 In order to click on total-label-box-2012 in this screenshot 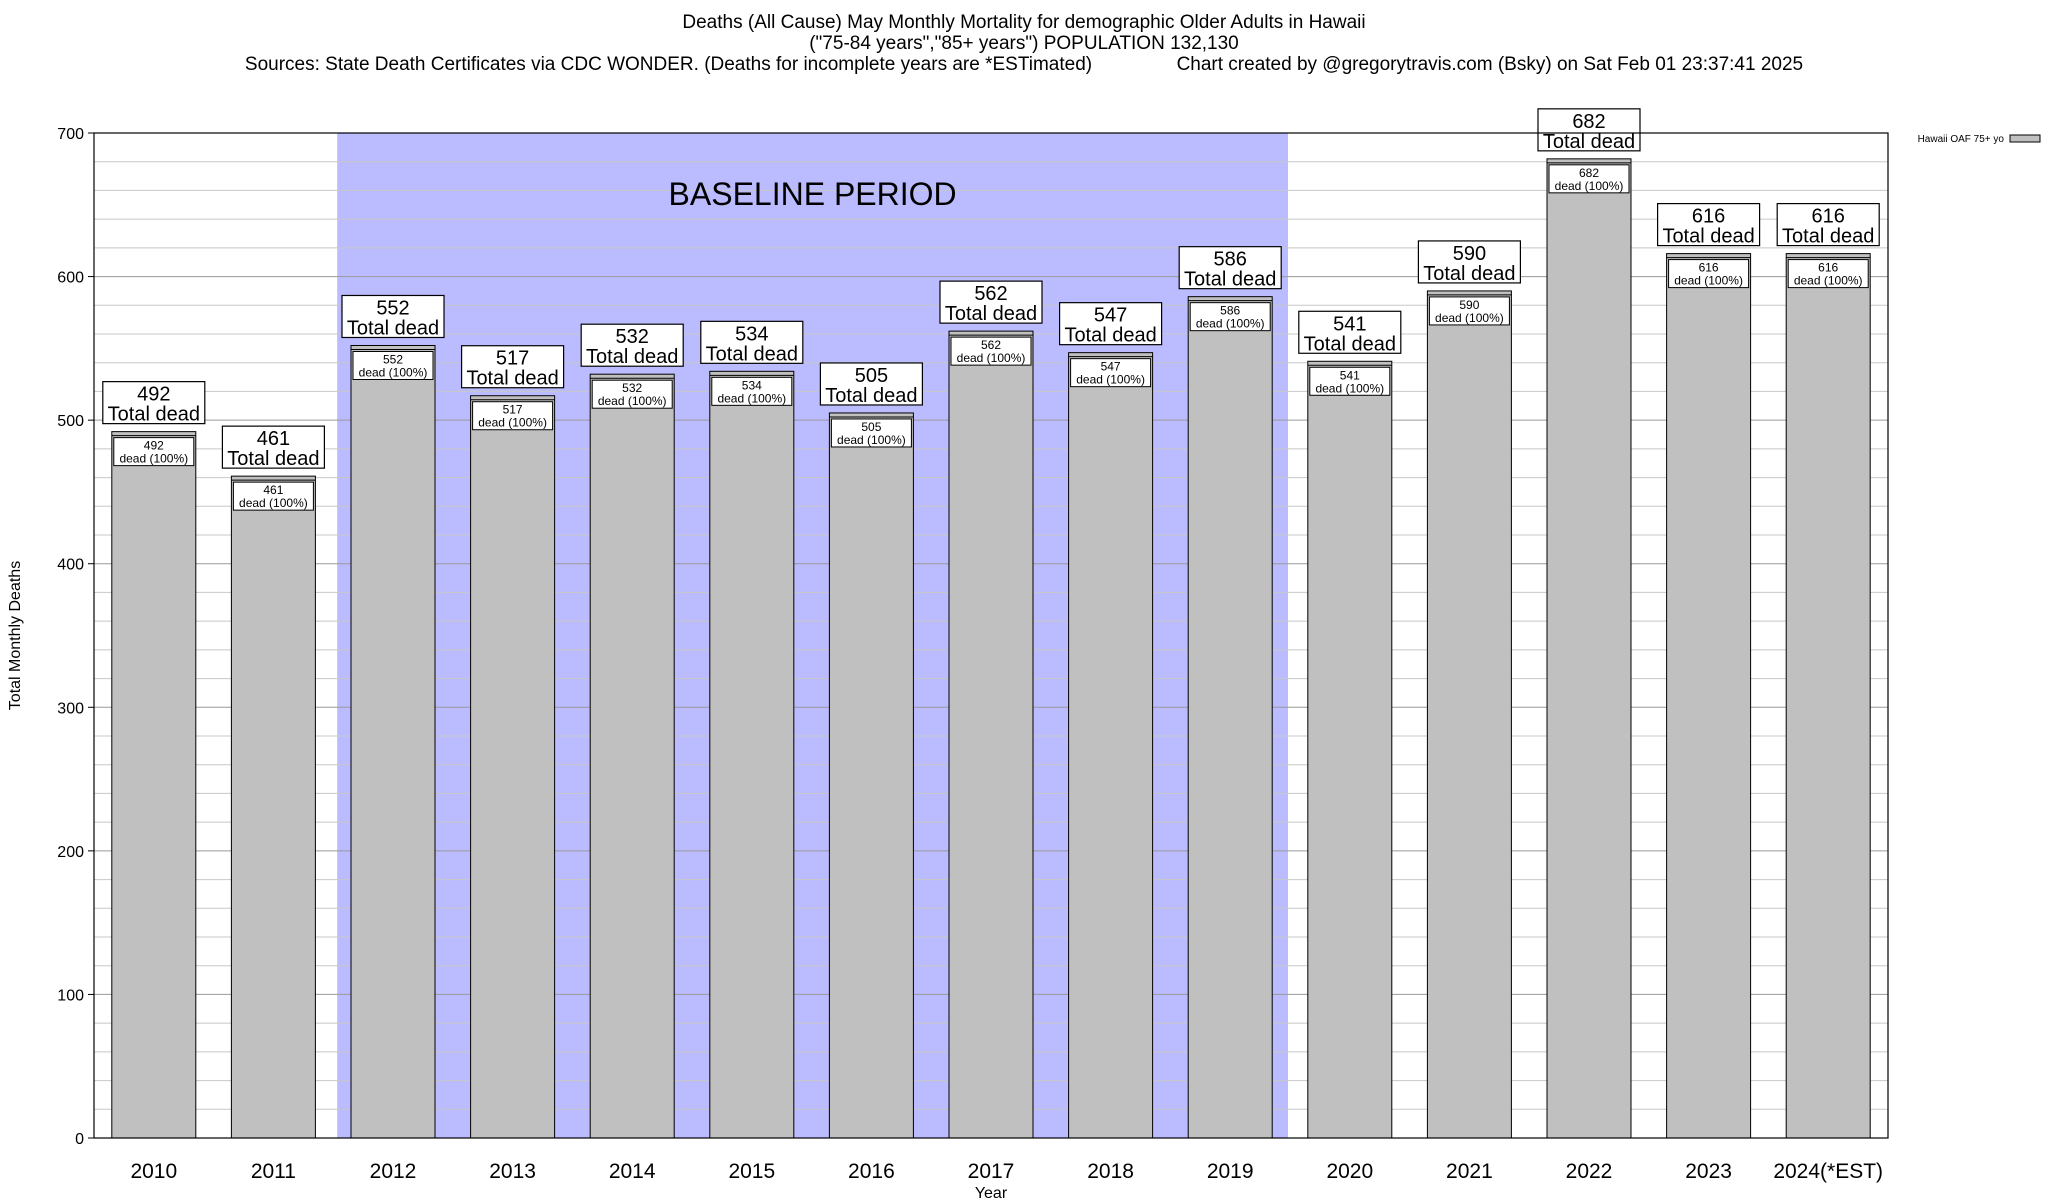, I will do `click(393, 316)`.